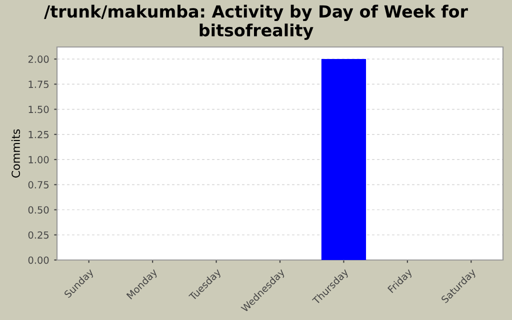 The width and height of the screenshot is (512, 320). I want to click on y-tick-label: 0.25, so click(38, 235).